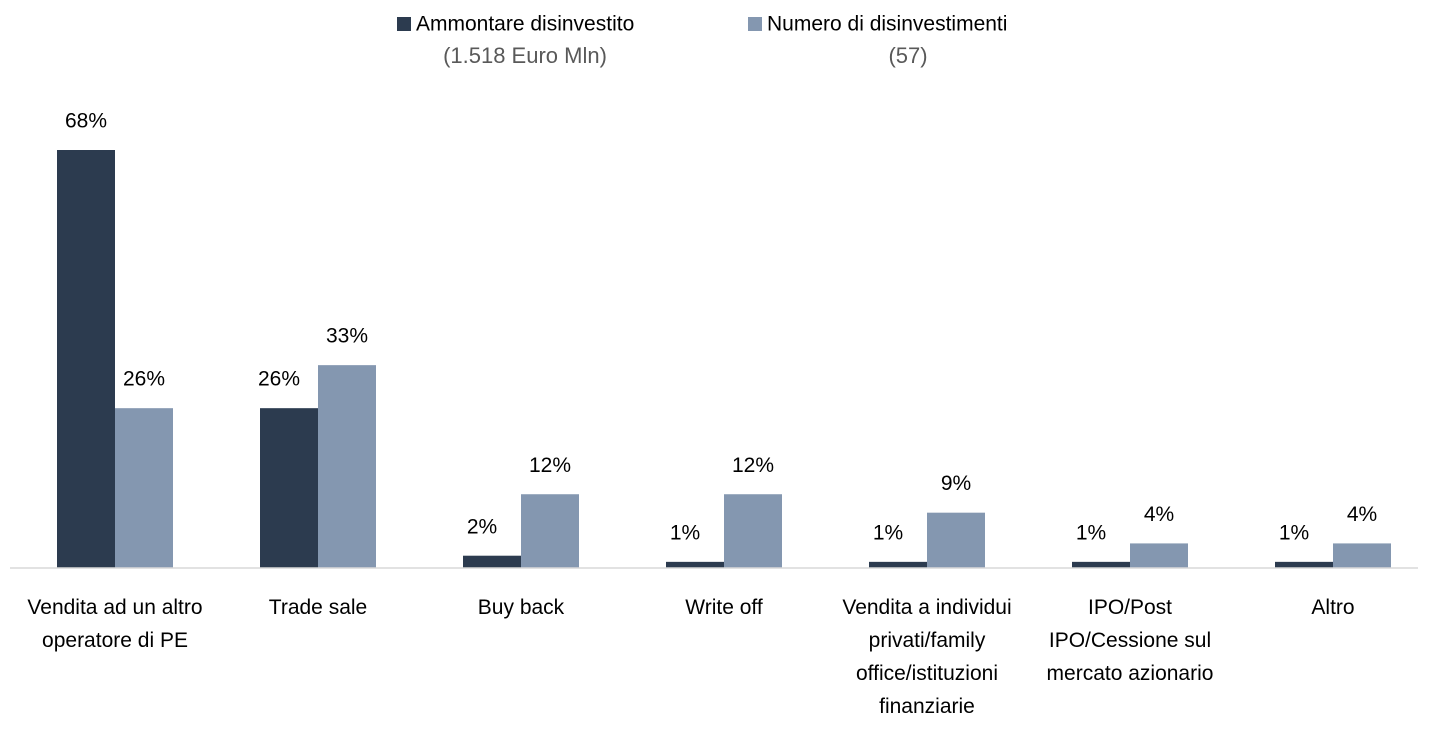 This screenshot has width=1432, height=756. I want to click on x-tick-label: Vendita ad un altro operatore di PE, so click(114, 624).